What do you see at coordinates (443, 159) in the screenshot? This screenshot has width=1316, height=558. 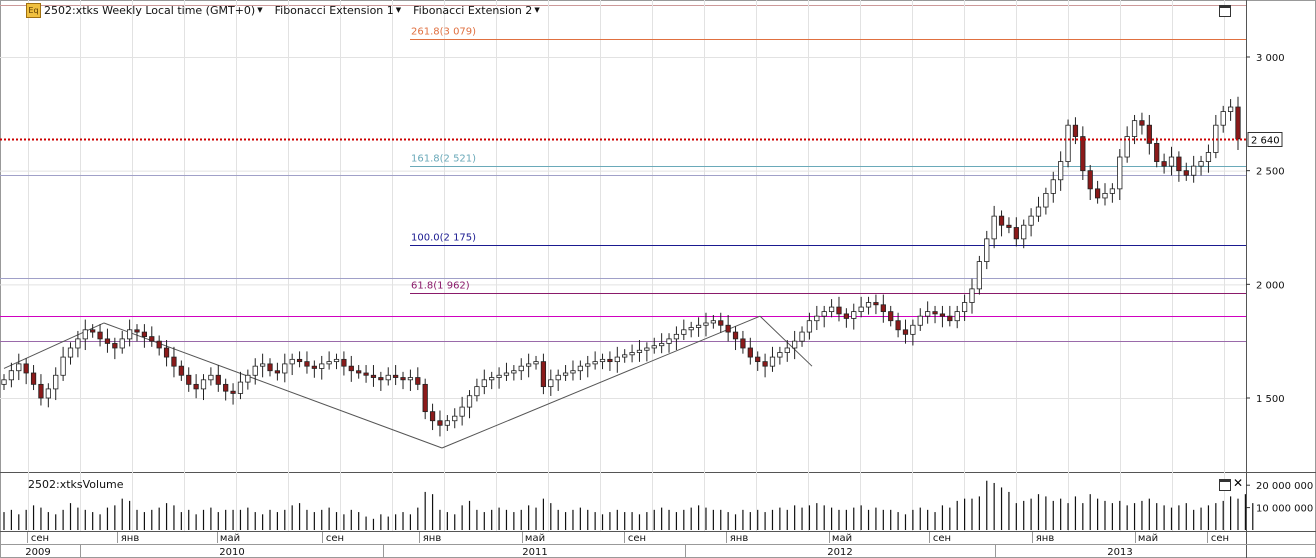 I see `fib-level-label: 161.8(2 521)` at bounding box center [443, 159].